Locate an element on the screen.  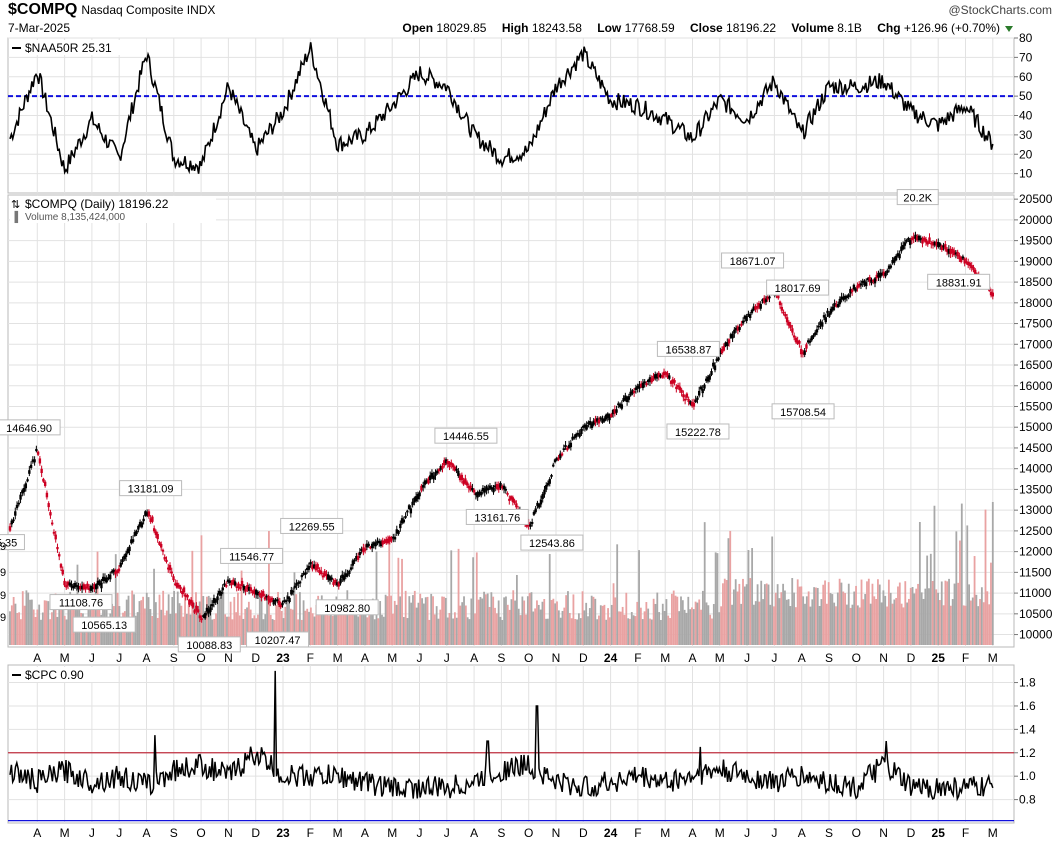
price-tick-label: 17000 is located at coordinates (1036, 344).